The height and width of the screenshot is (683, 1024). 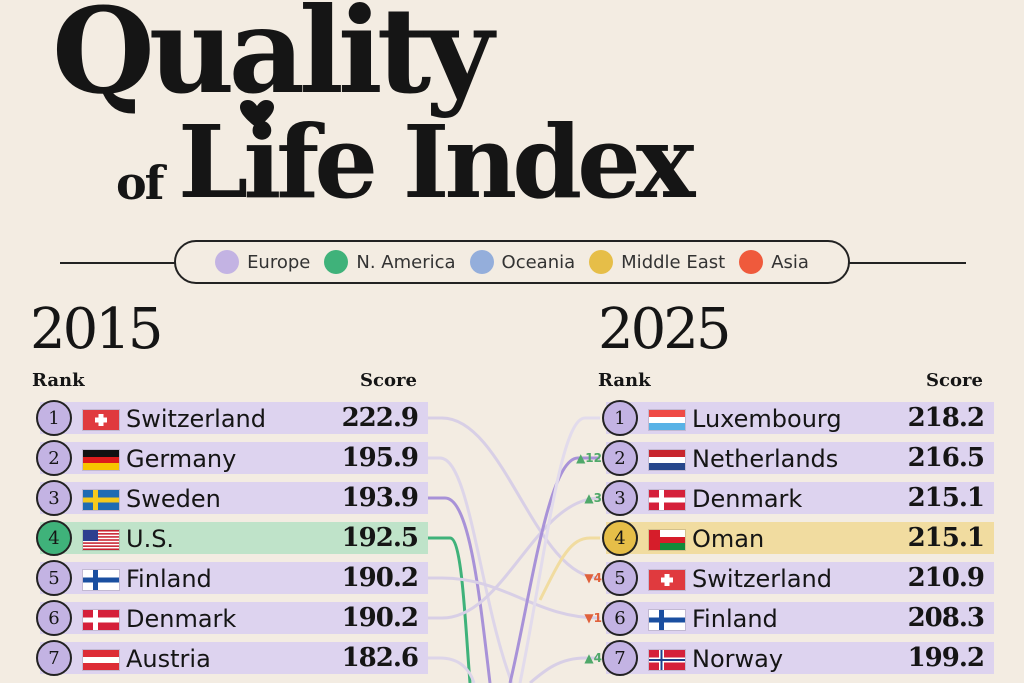 I want to click on legend-item-europe: Europe, so click(x=262, y=262).